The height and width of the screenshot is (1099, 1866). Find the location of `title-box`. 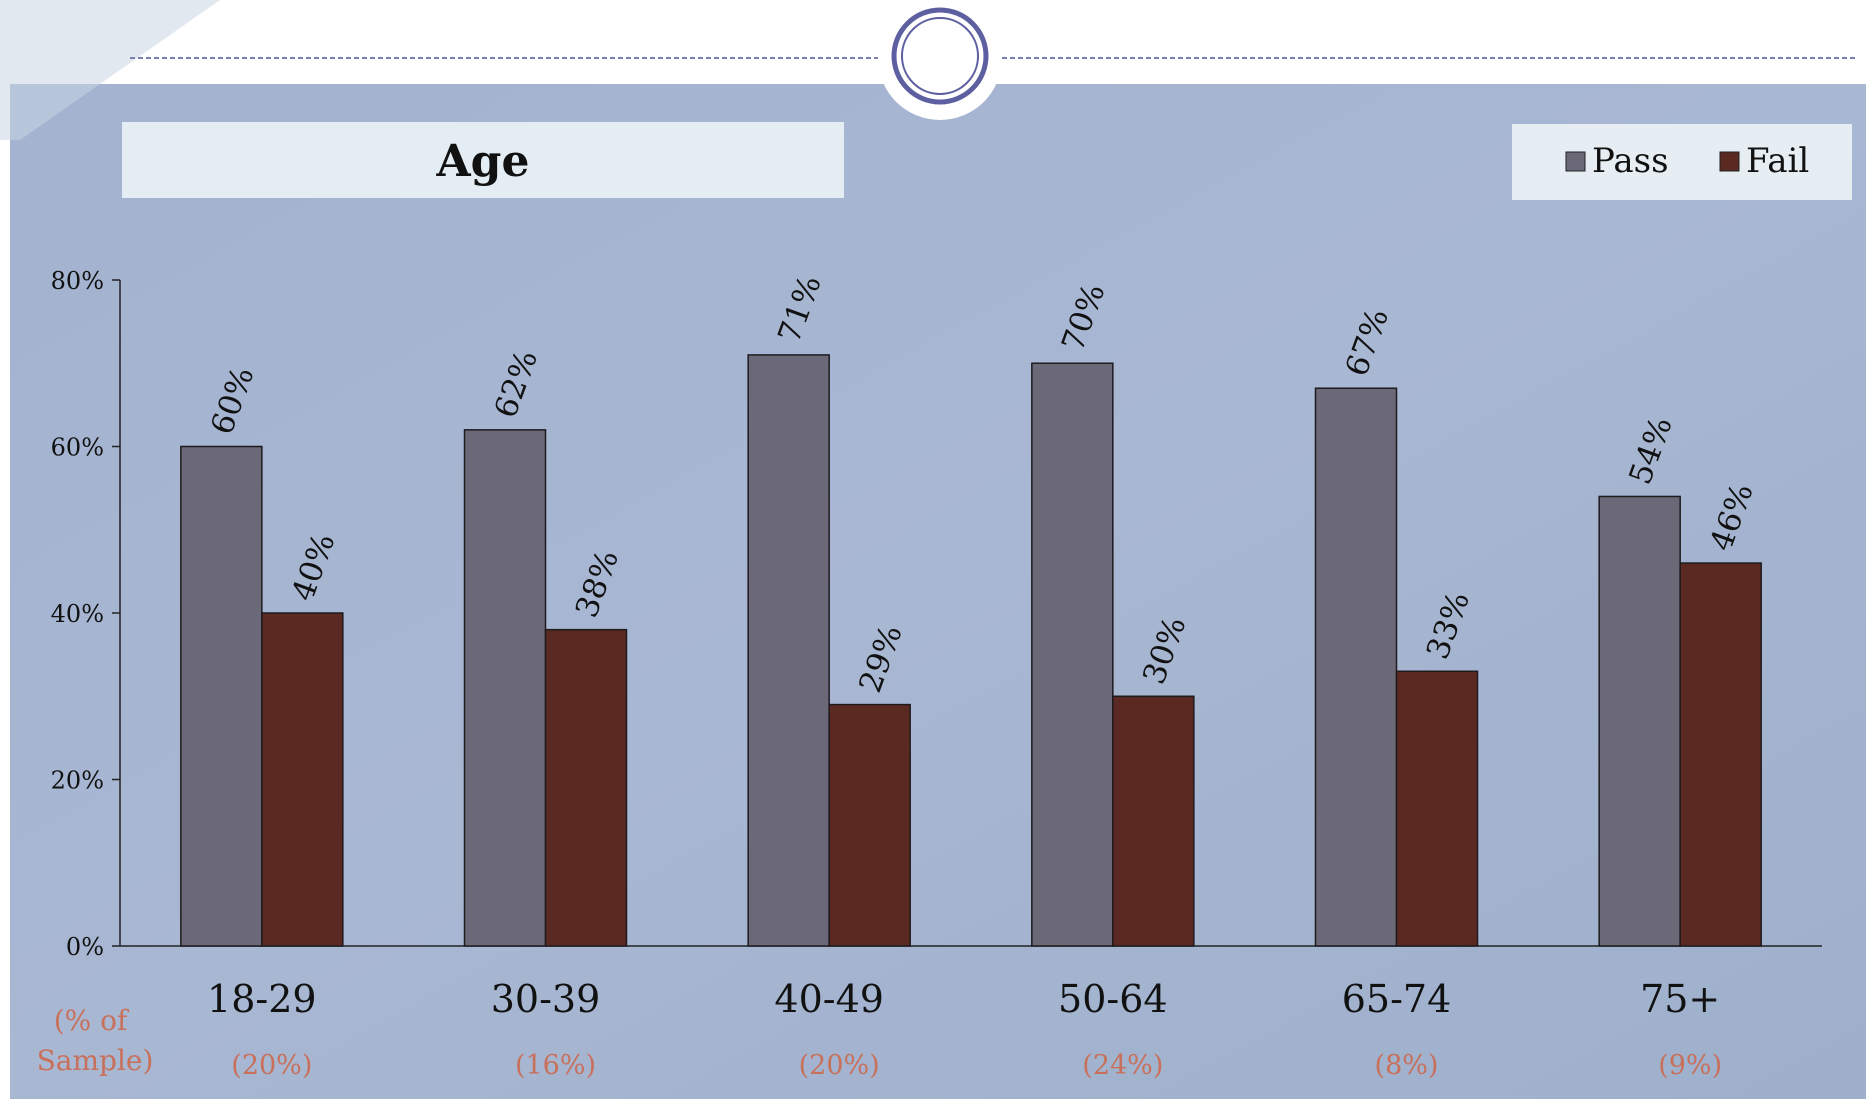

title-box is located at coordinates (483, 160).